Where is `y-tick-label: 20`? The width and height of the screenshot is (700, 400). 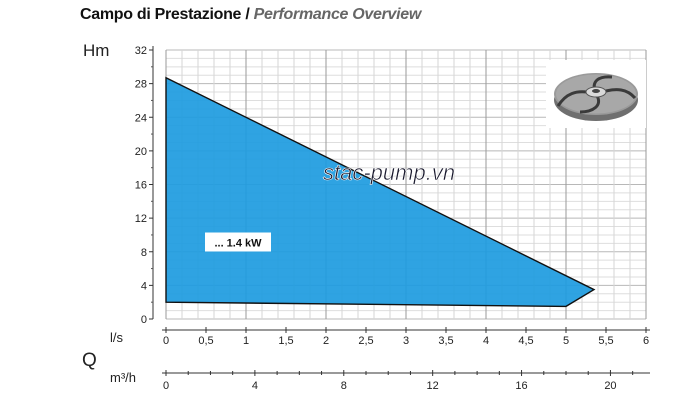 y-tick-label: 20 is located at coordinates (141, 152).